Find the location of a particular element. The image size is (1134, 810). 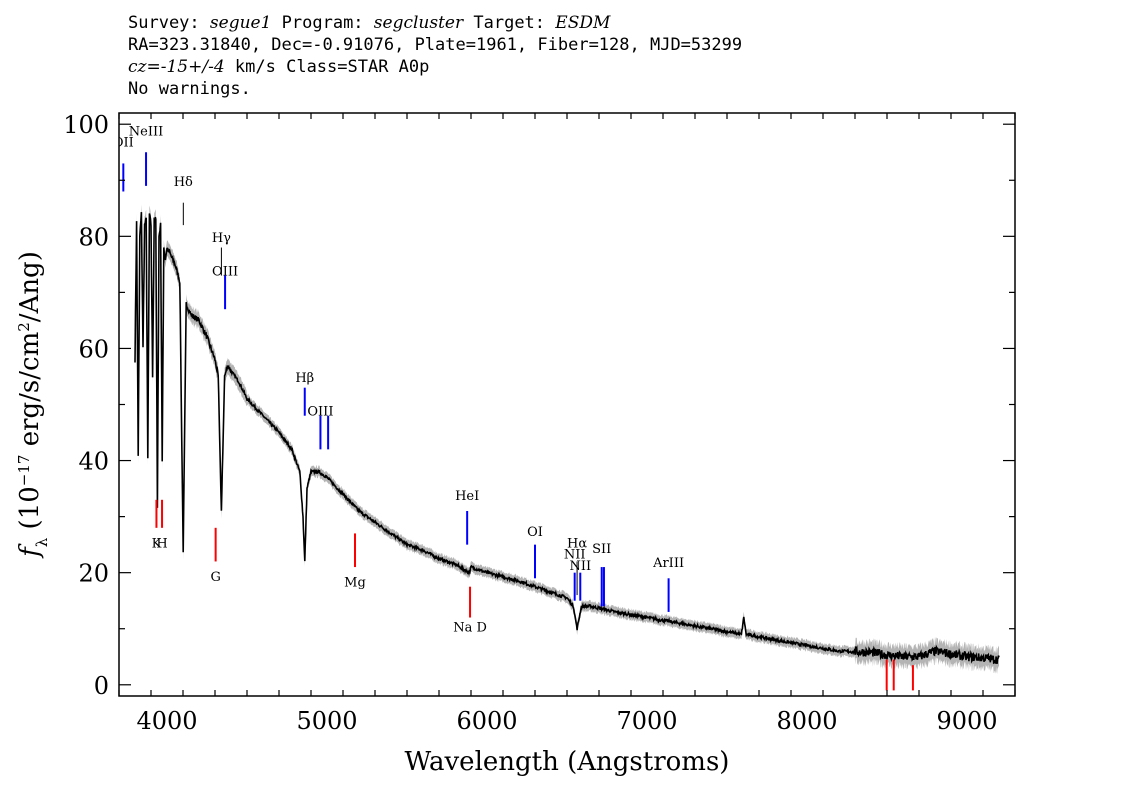

y-tick-label: 0 is located at coordinates (101, 686).